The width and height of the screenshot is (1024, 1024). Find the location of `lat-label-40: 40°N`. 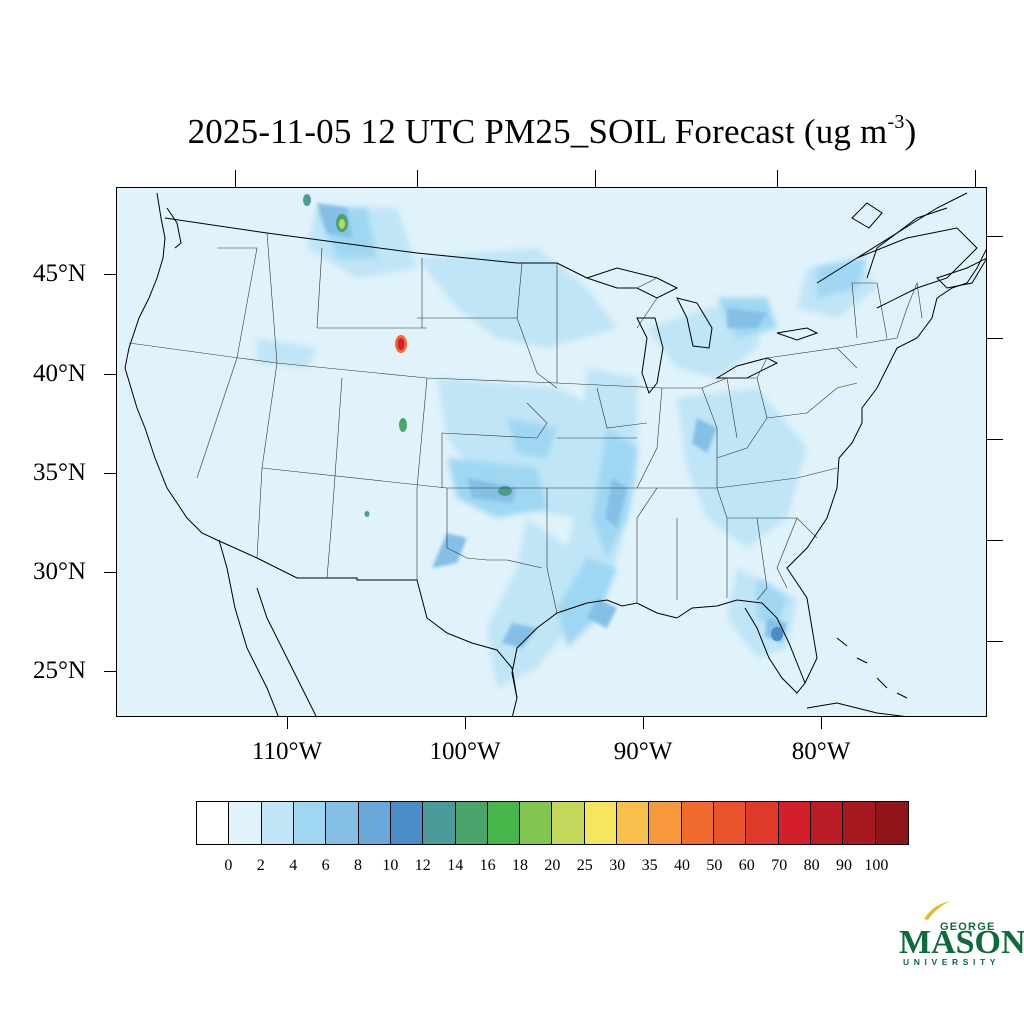

lat-label-40: 40°N is located at coordinates (59, 373).